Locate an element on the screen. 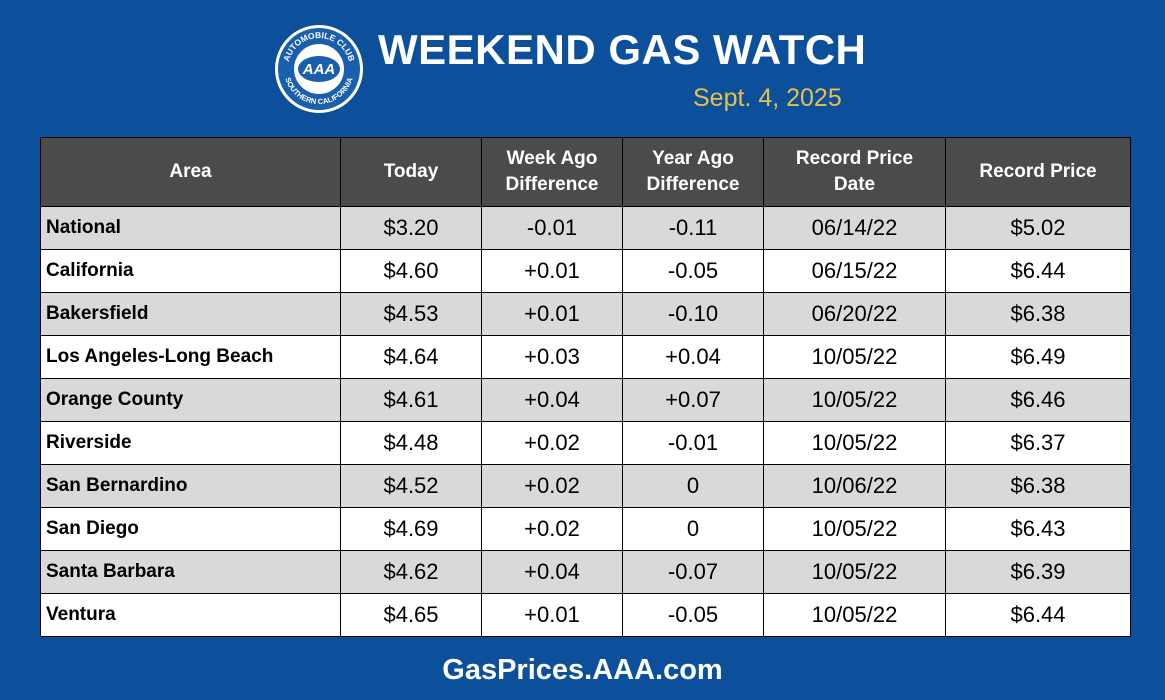 This screenshot has width=1165, height=700. column-header: Today is located at coordinates (411, 172).